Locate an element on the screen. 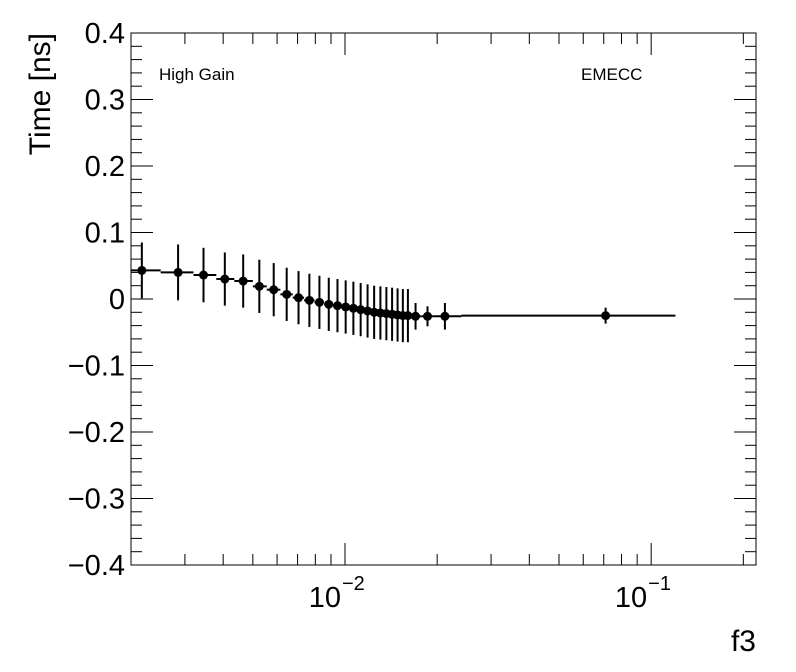 The image size is (796, 672). x-tick-label-exponent: −1 is located at coordinates (659, 584).